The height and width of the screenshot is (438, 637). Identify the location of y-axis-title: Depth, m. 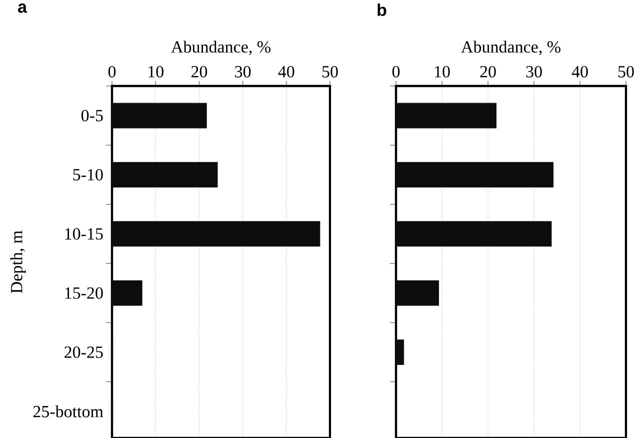
(18, 262).